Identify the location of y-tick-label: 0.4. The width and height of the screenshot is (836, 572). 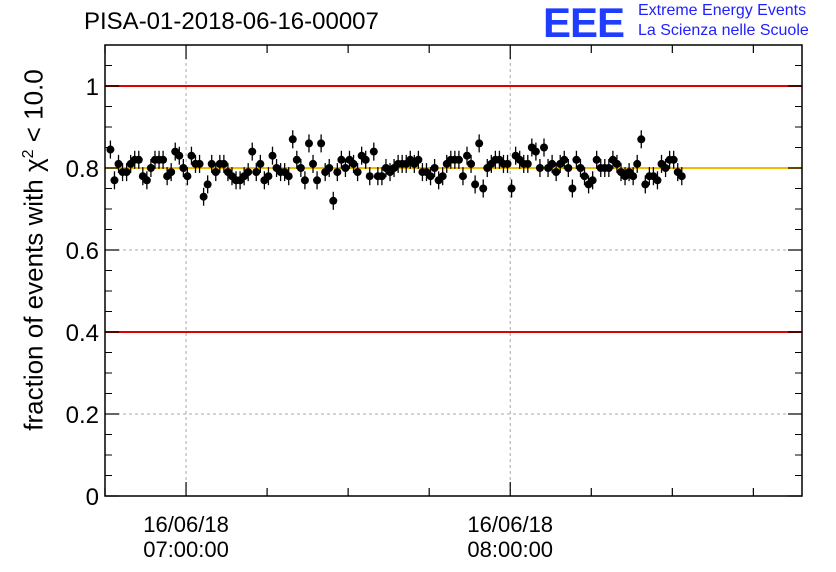
(82, 333).